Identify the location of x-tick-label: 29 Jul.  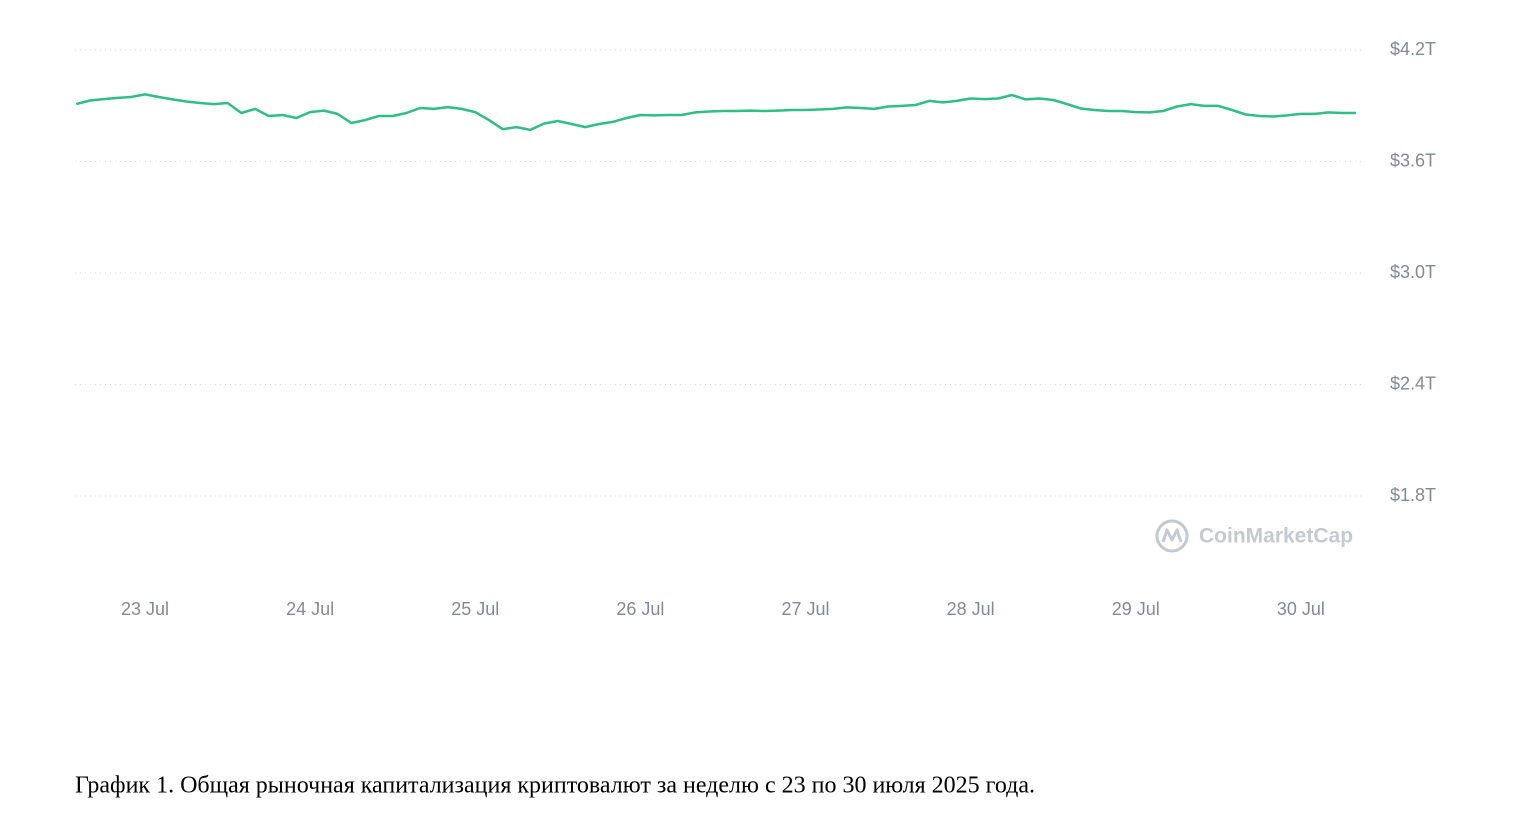
(1136, 609).